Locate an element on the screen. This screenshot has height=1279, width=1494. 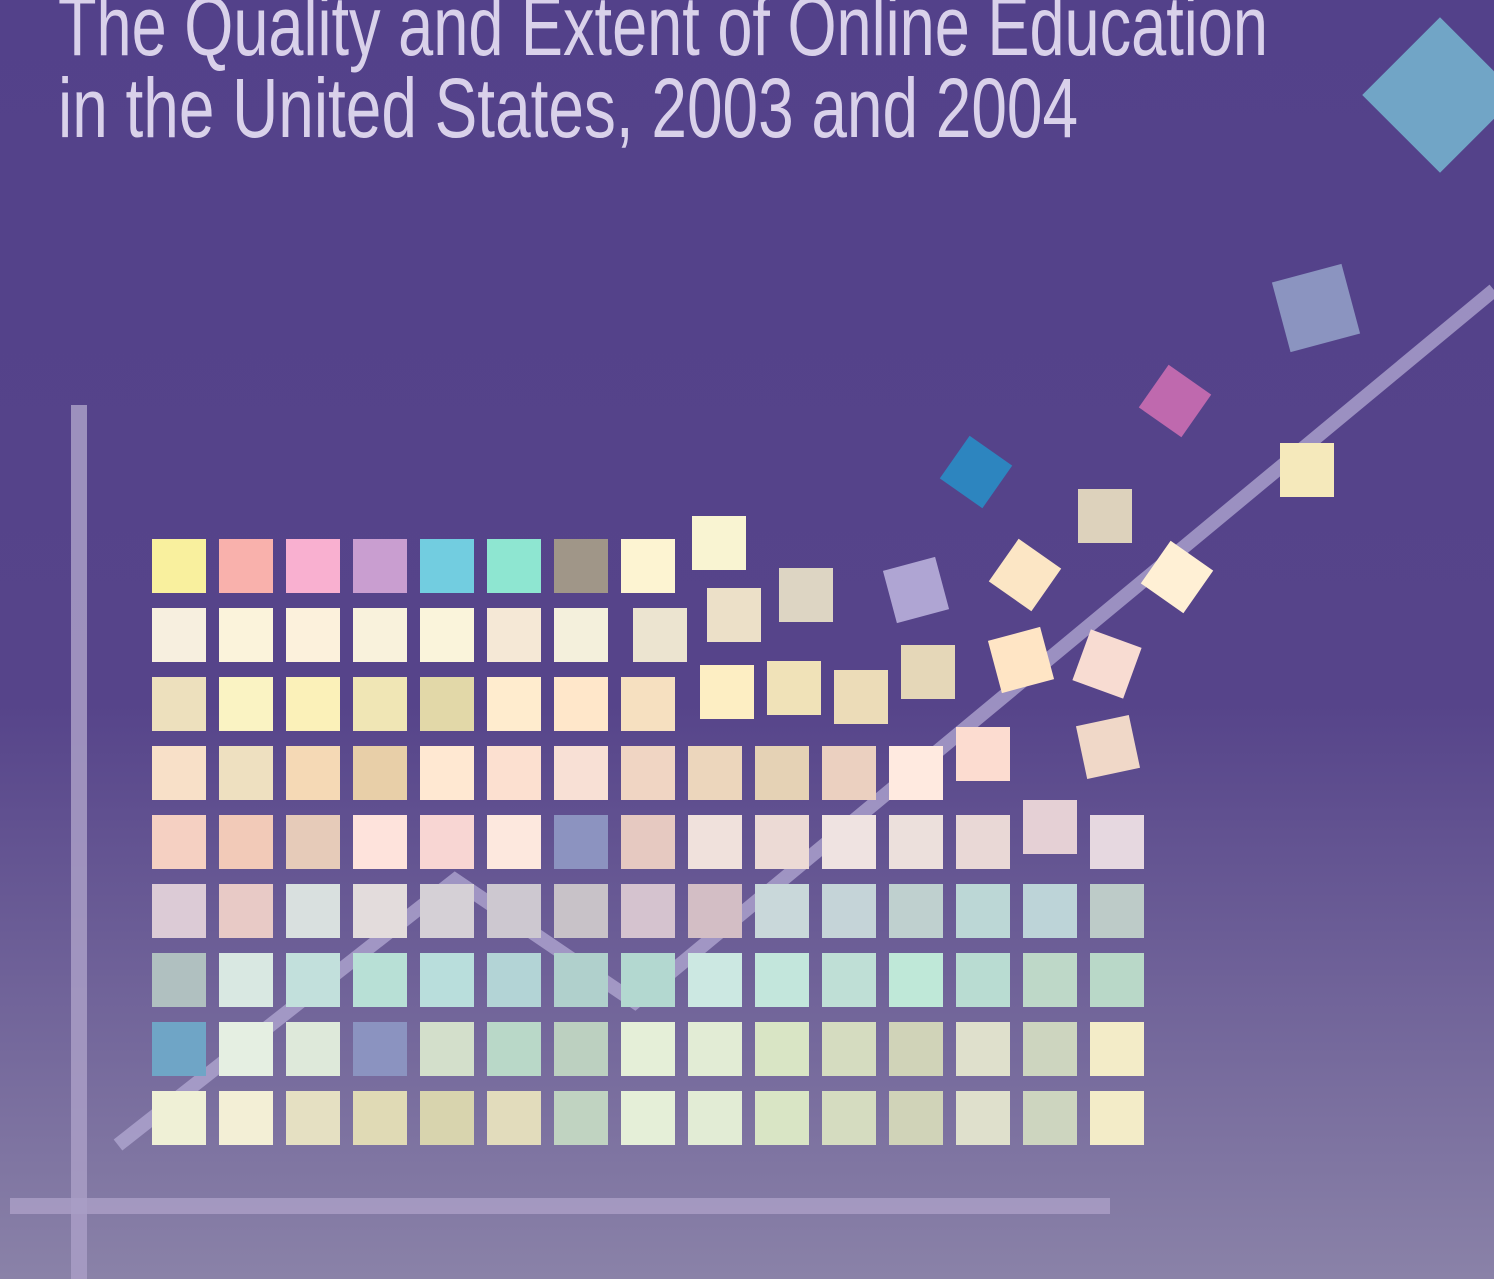
title-line: in the United States, 2003 and 2004 is located at coordinates (568, 108).